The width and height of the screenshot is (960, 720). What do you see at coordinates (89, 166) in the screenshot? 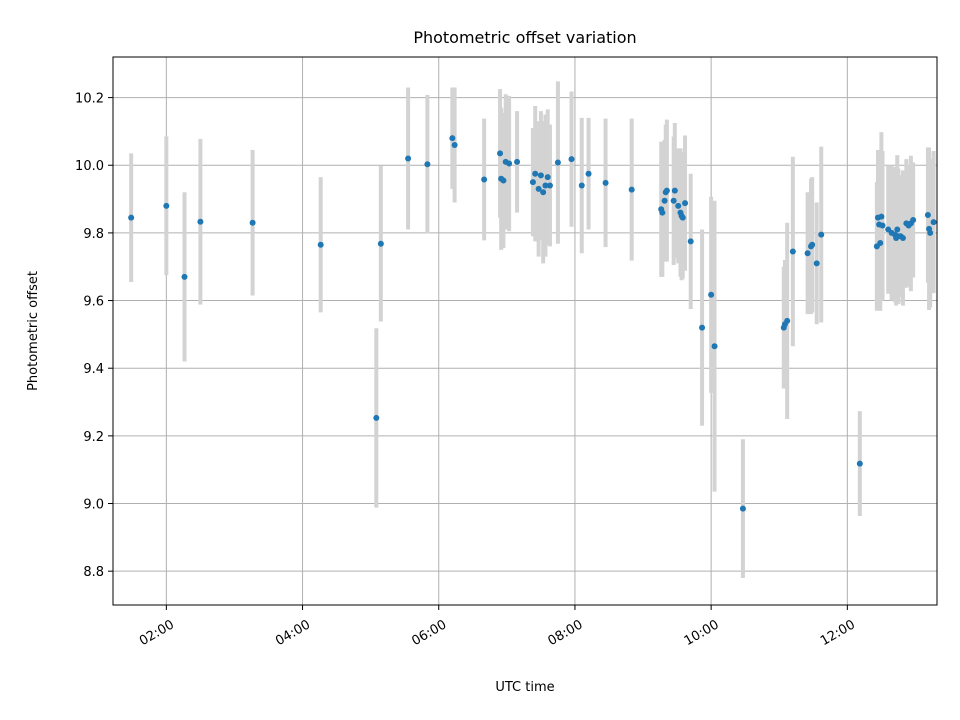
I see `y-tick-label: 10.0` at bounding box center [89, 166].